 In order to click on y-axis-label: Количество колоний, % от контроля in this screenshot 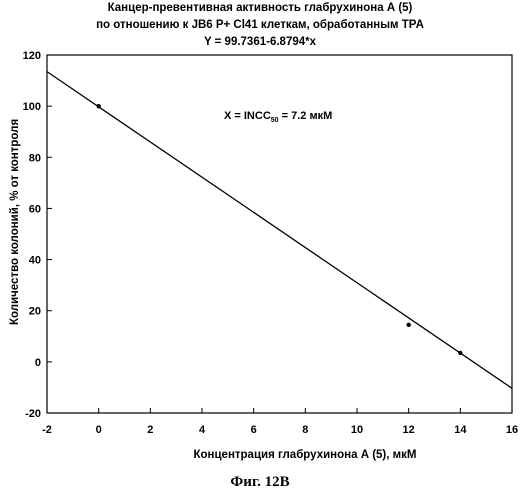, I will do `click(15, 225)`.